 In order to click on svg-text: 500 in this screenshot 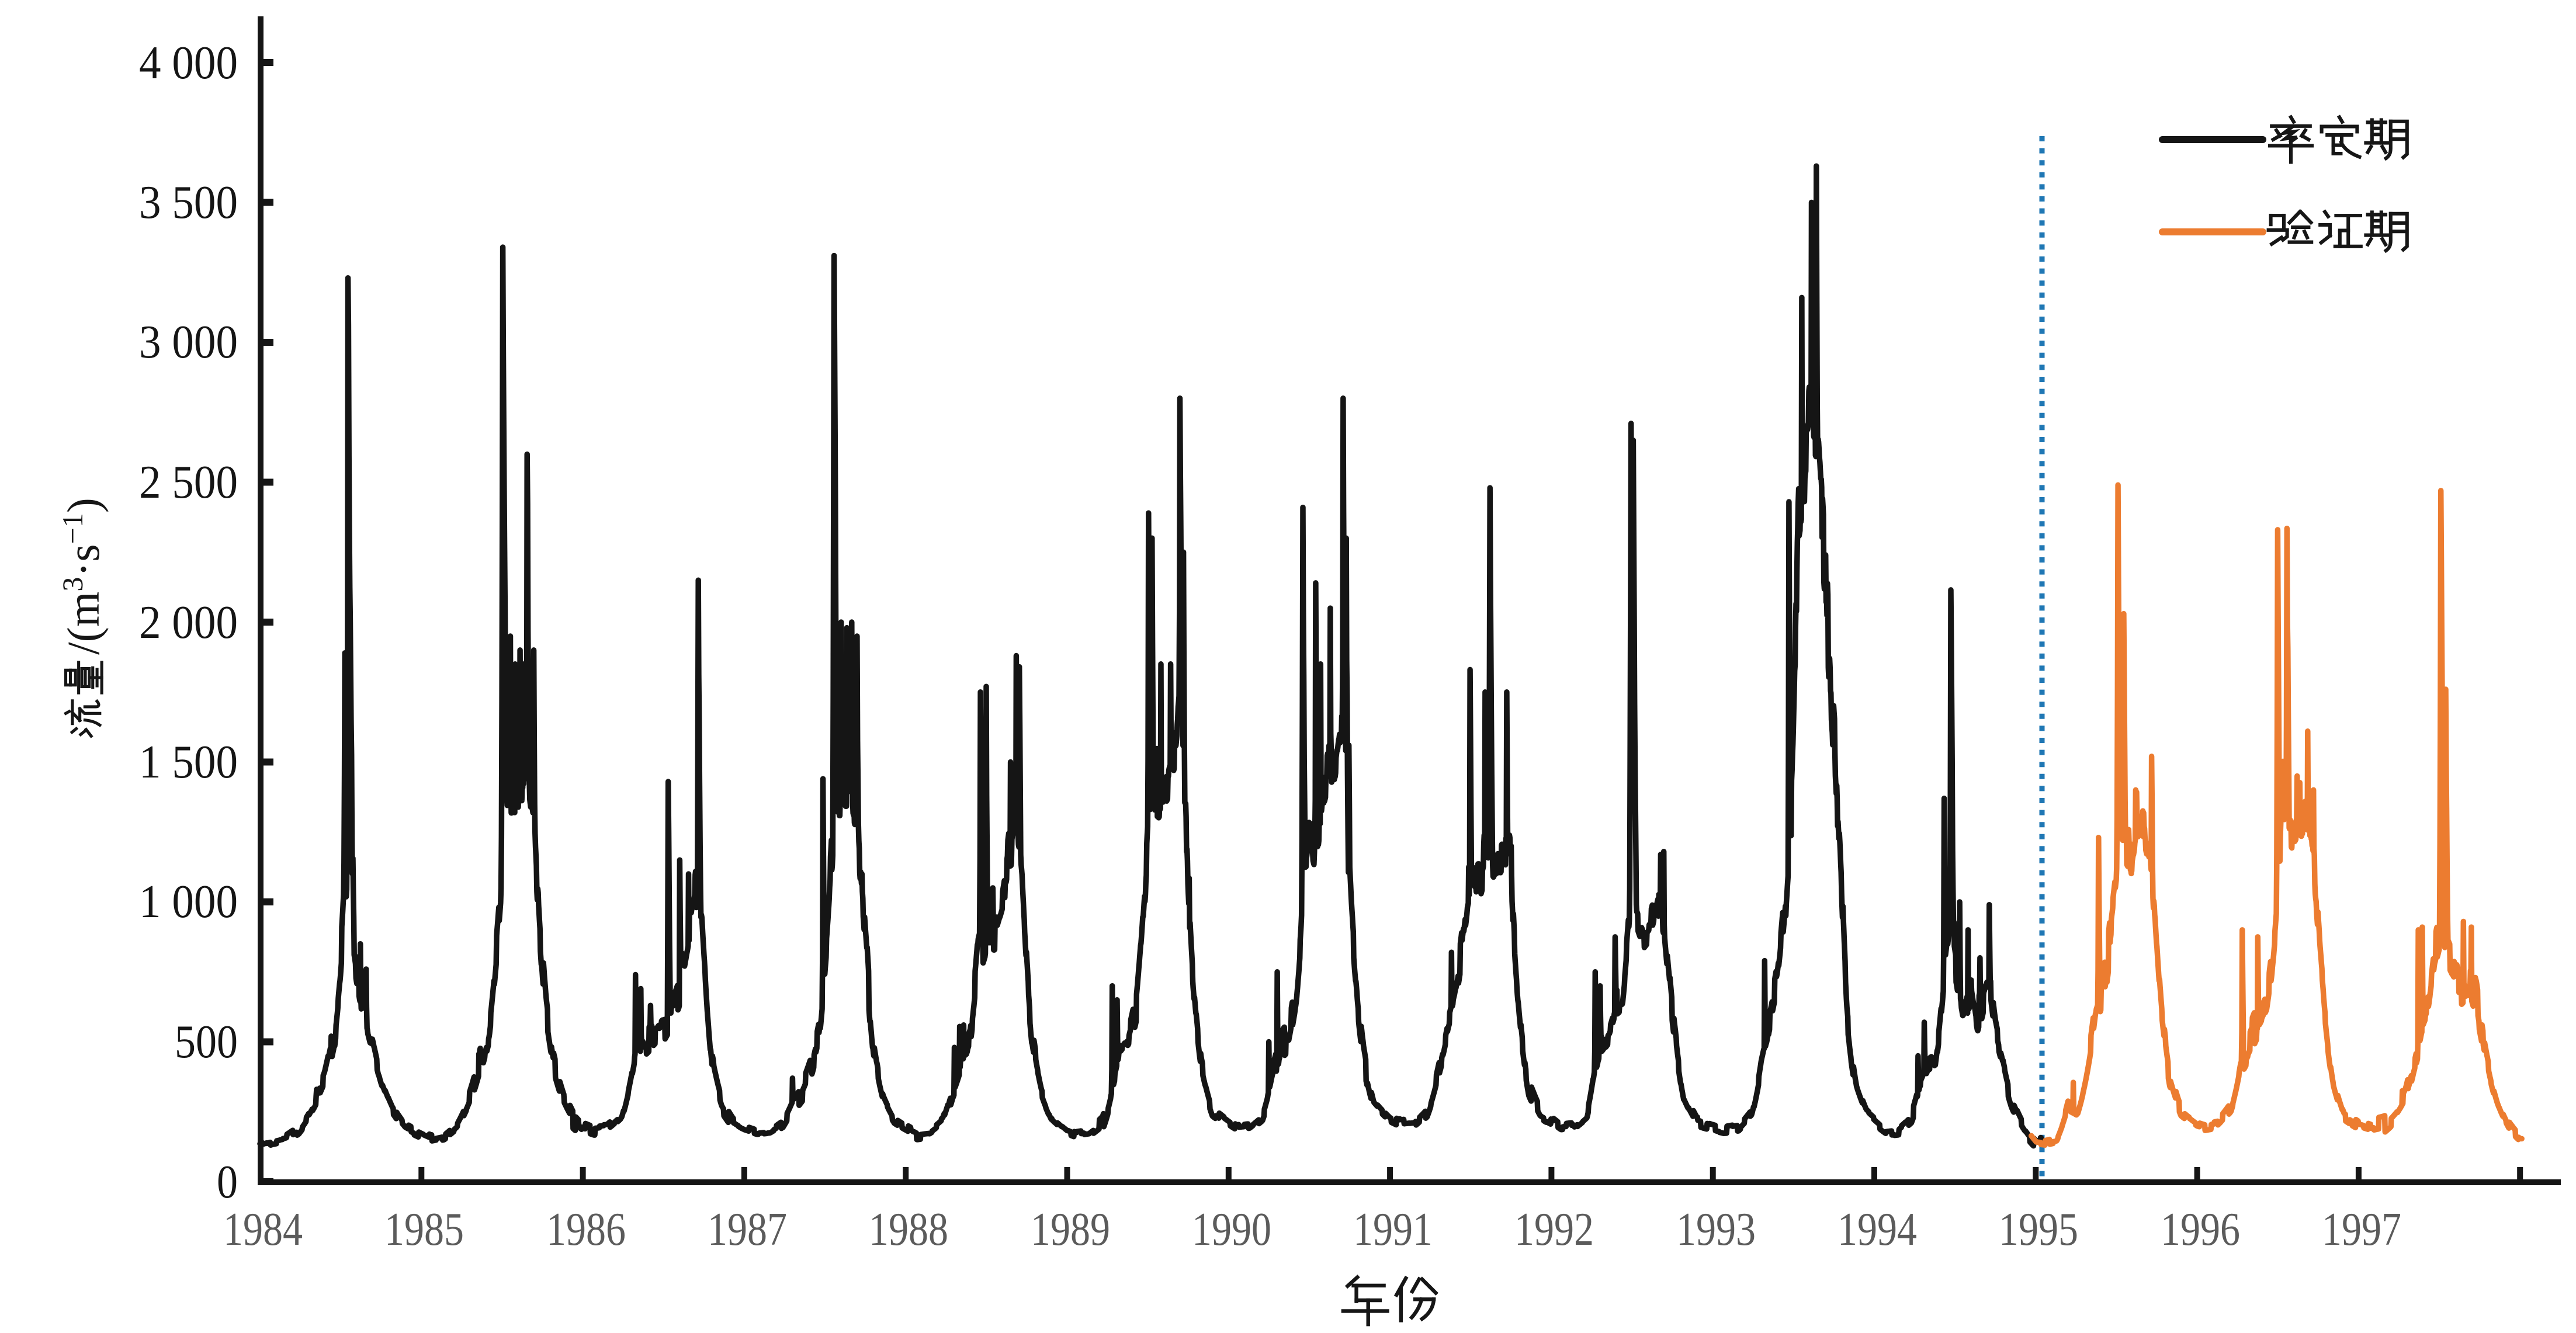, I will do `click(206, 1042)`.